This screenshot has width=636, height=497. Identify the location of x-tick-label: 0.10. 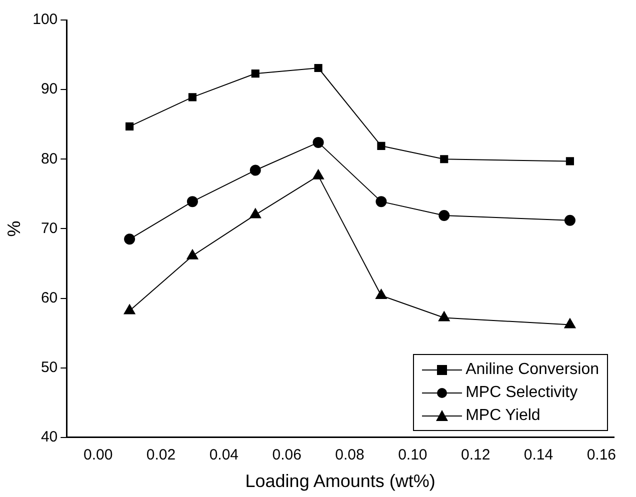
(413, 455).